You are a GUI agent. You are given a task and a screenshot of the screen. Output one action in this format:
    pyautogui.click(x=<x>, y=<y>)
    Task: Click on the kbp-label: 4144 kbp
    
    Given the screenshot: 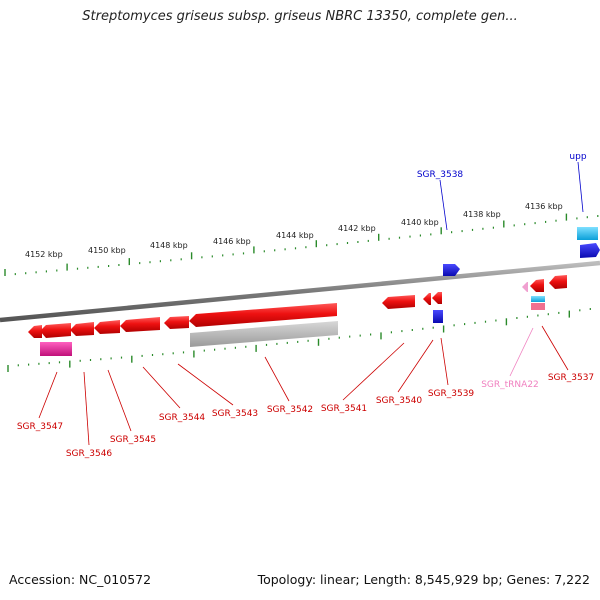 What is the action you would take?
    pyautogui.click(x=295, y=235)
    